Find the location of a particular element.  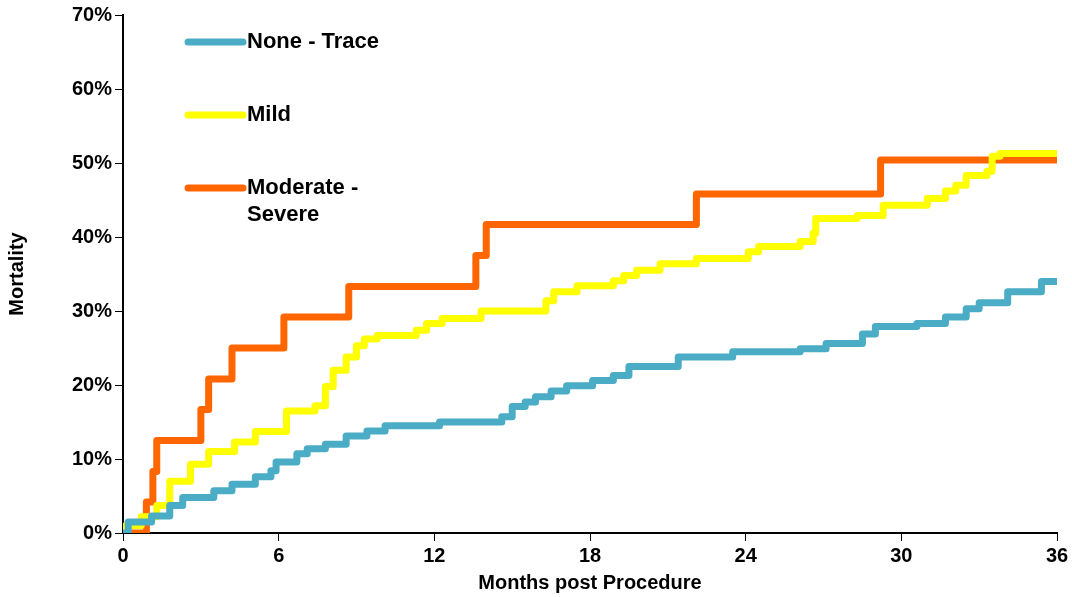

y-axis-title: Mortality is located at coordinates (15, 273).